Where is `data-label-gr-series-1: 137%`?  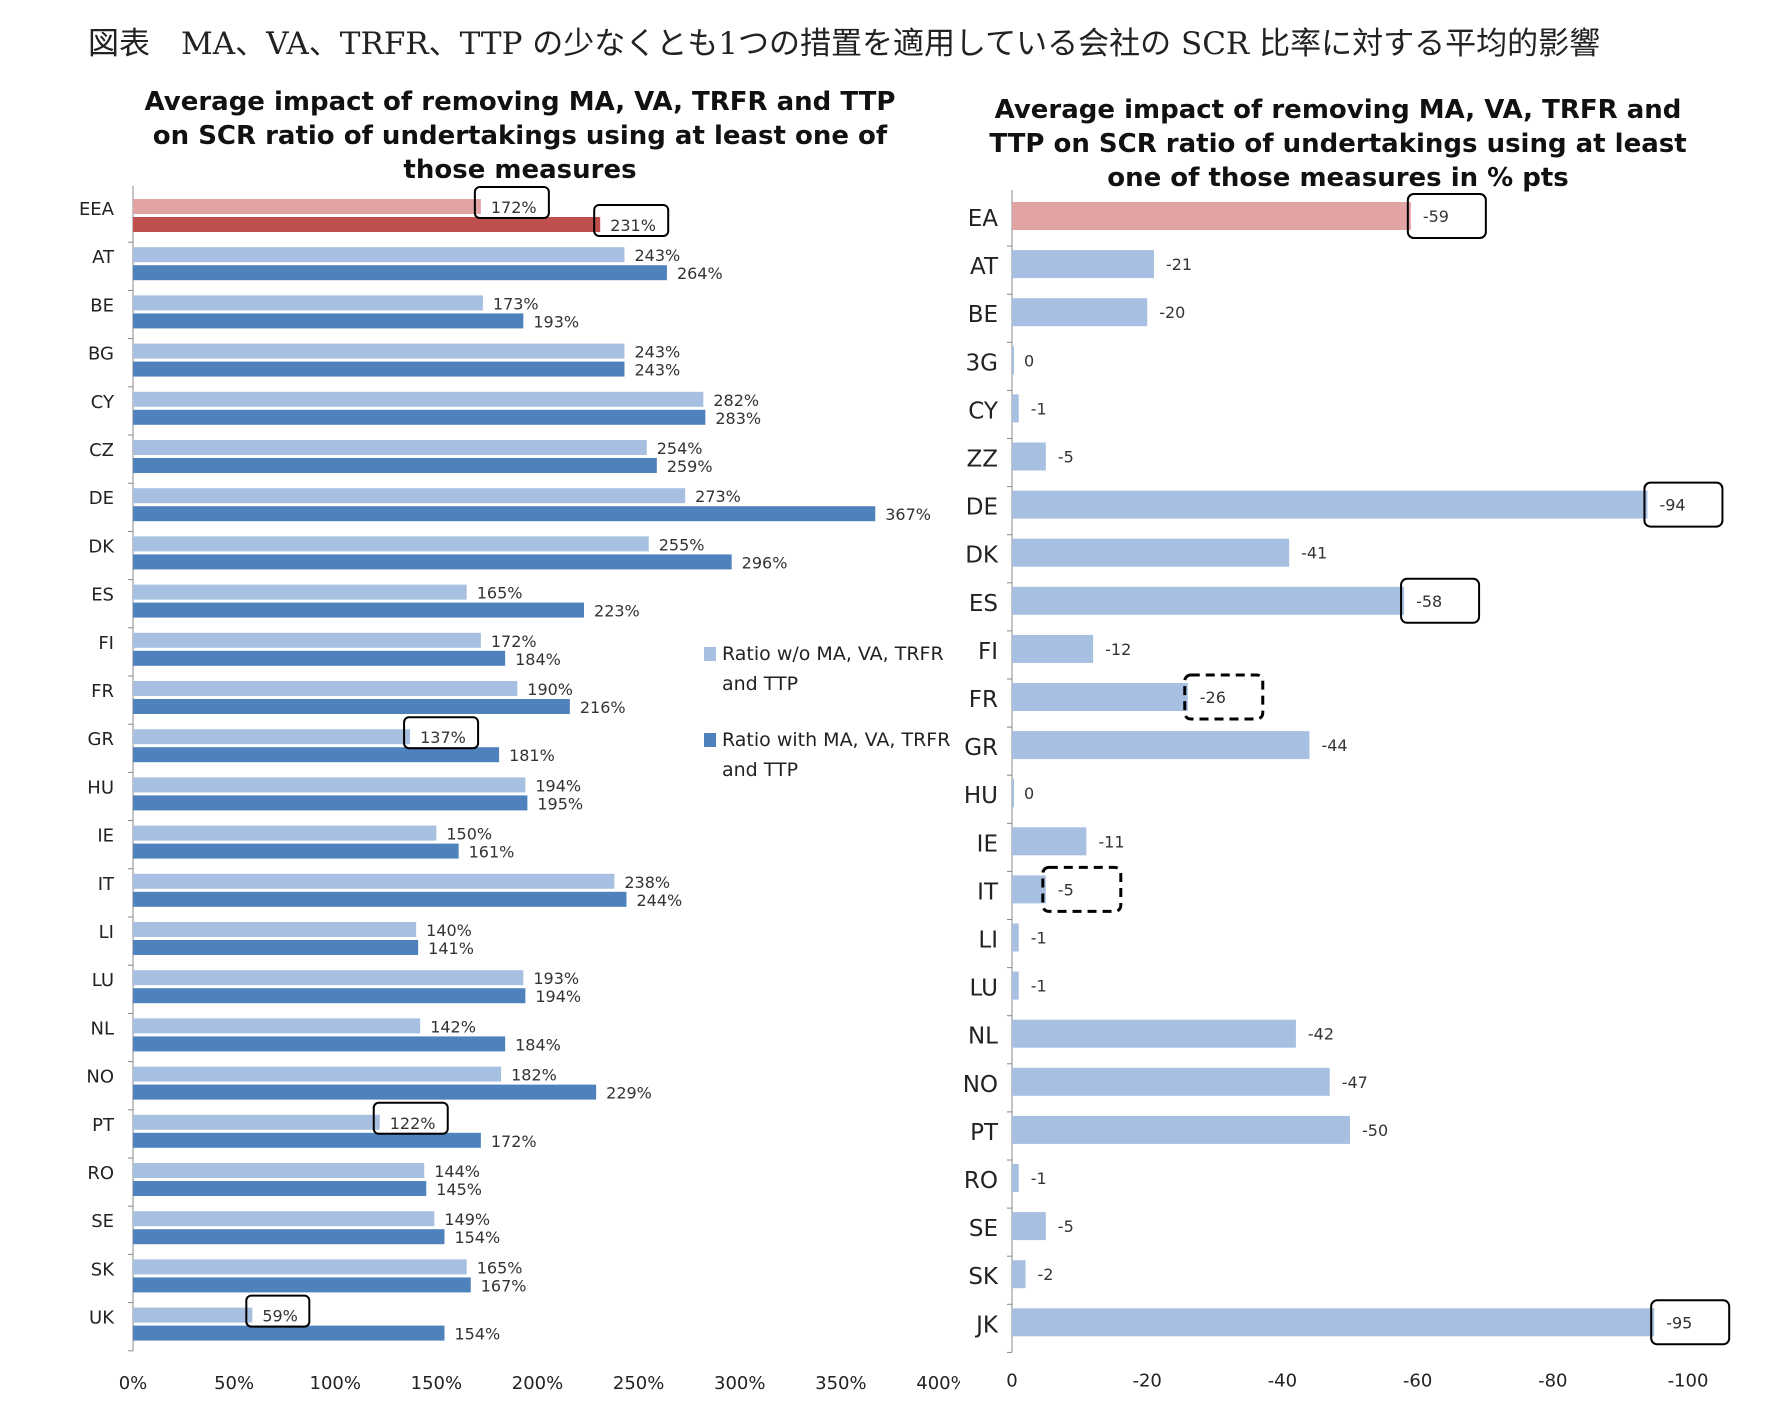 data-label-gr-series-1: 137% is located at coordinates (443, 737).